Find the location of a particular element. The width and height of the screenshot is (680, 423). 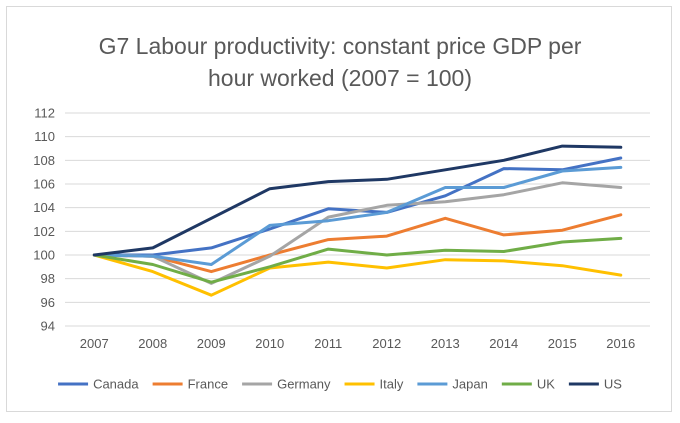

legend-item-us: US is located at coordinates (595, 384).